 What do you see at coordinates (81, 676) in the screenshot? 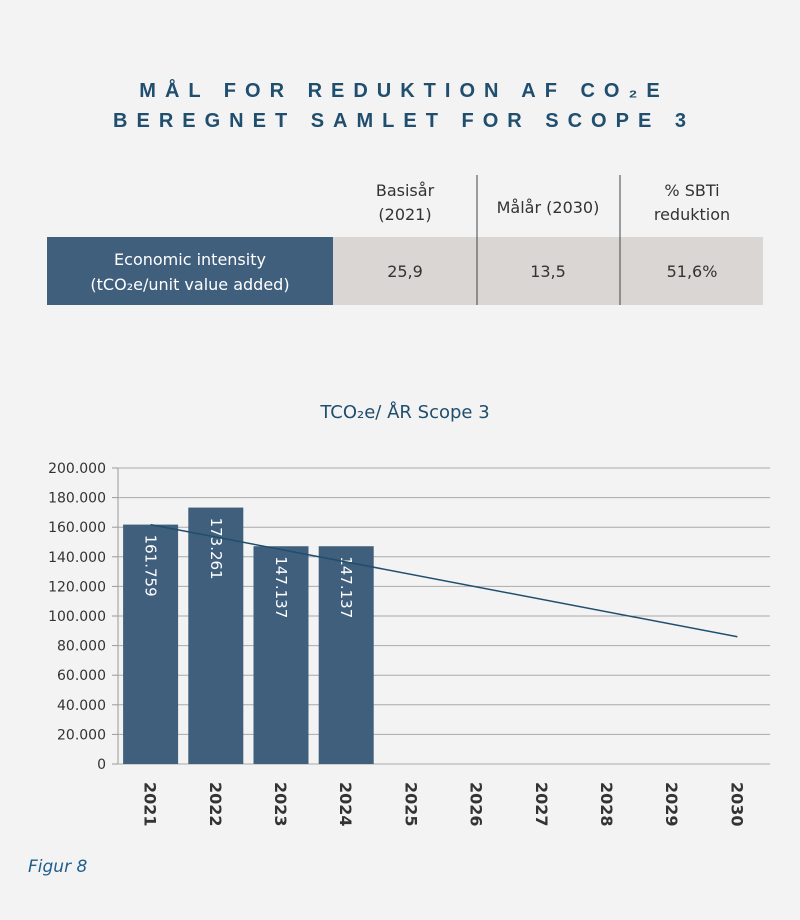
I see `y-tick-label: 60.000` at bounding box center [81, 676].